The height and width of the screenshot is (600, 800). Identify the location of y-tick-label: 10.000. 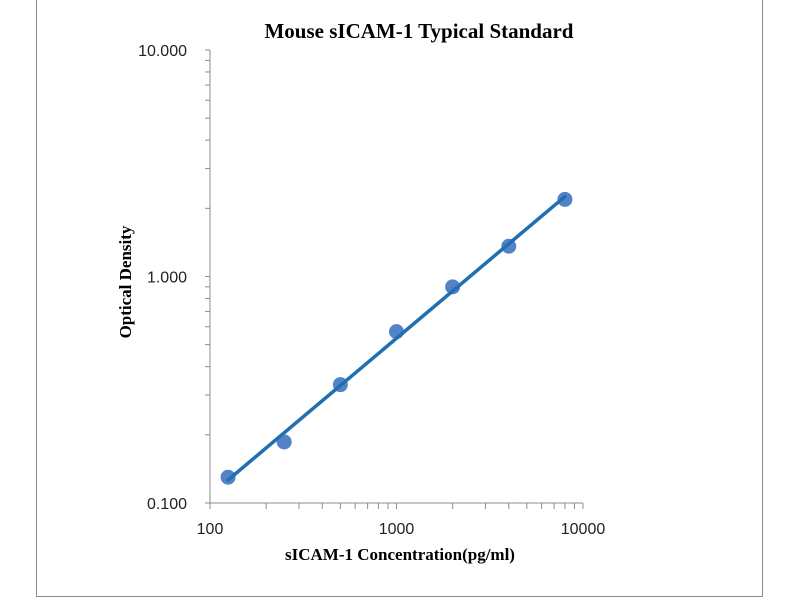
(162, 51).